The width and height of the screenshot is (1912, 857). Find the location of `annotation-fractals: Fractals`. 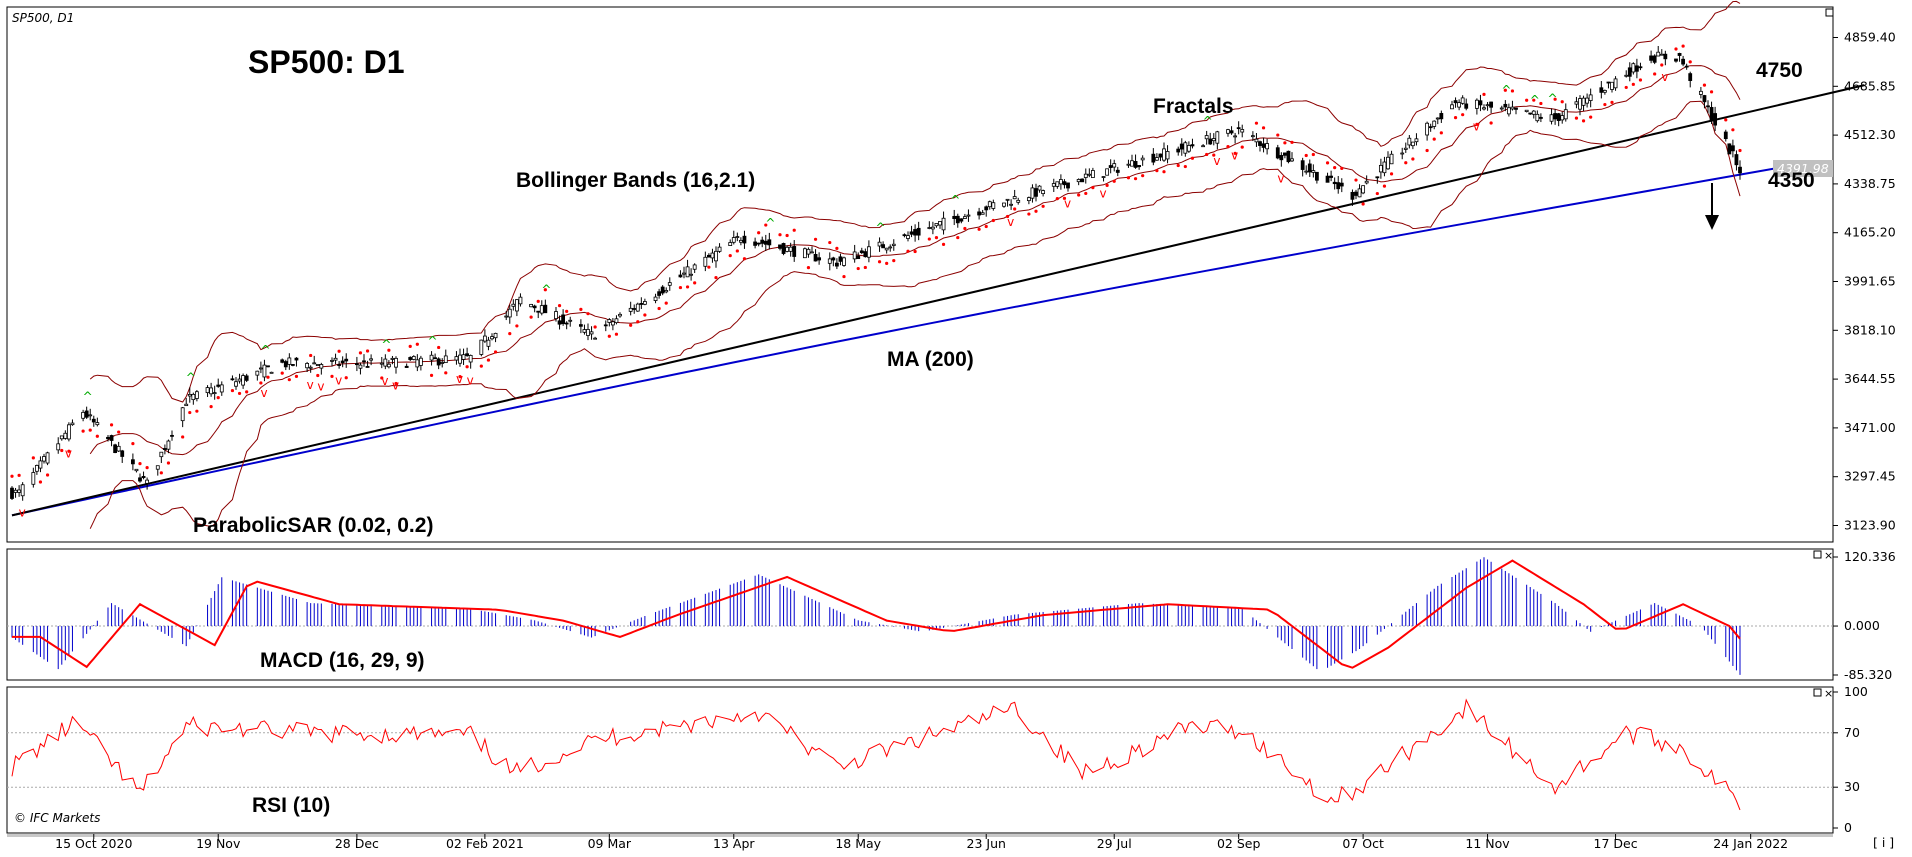

annotation-fractals: Fractals is located at coordinates (1193, 106).